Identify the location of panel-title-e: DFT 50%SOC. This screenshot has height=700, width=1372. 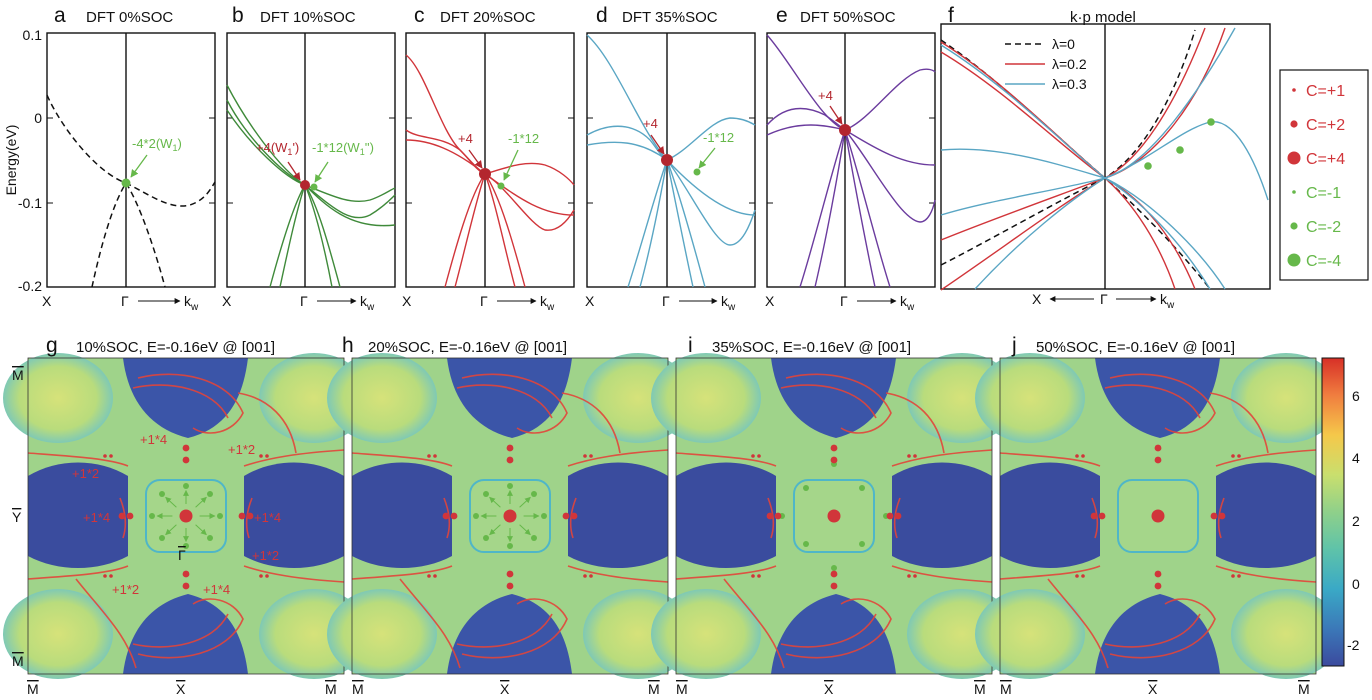
(848, 17).